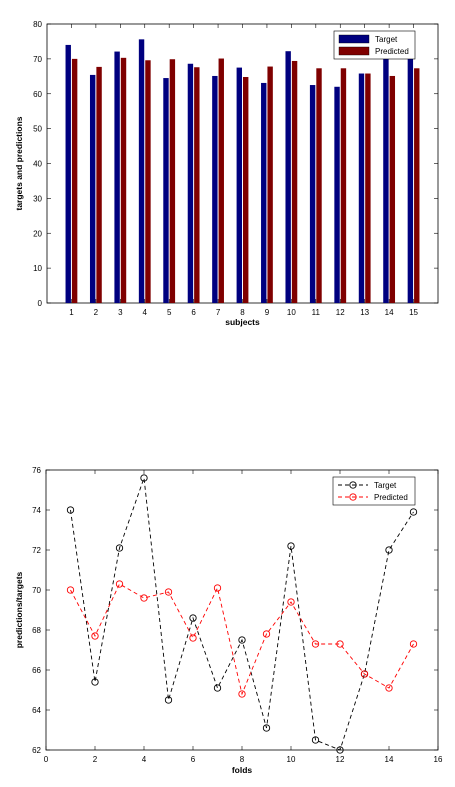  Describe the element at coordinates (218, 312) in the screenshot. I see `bar-x-tick-label: 7` at that location.